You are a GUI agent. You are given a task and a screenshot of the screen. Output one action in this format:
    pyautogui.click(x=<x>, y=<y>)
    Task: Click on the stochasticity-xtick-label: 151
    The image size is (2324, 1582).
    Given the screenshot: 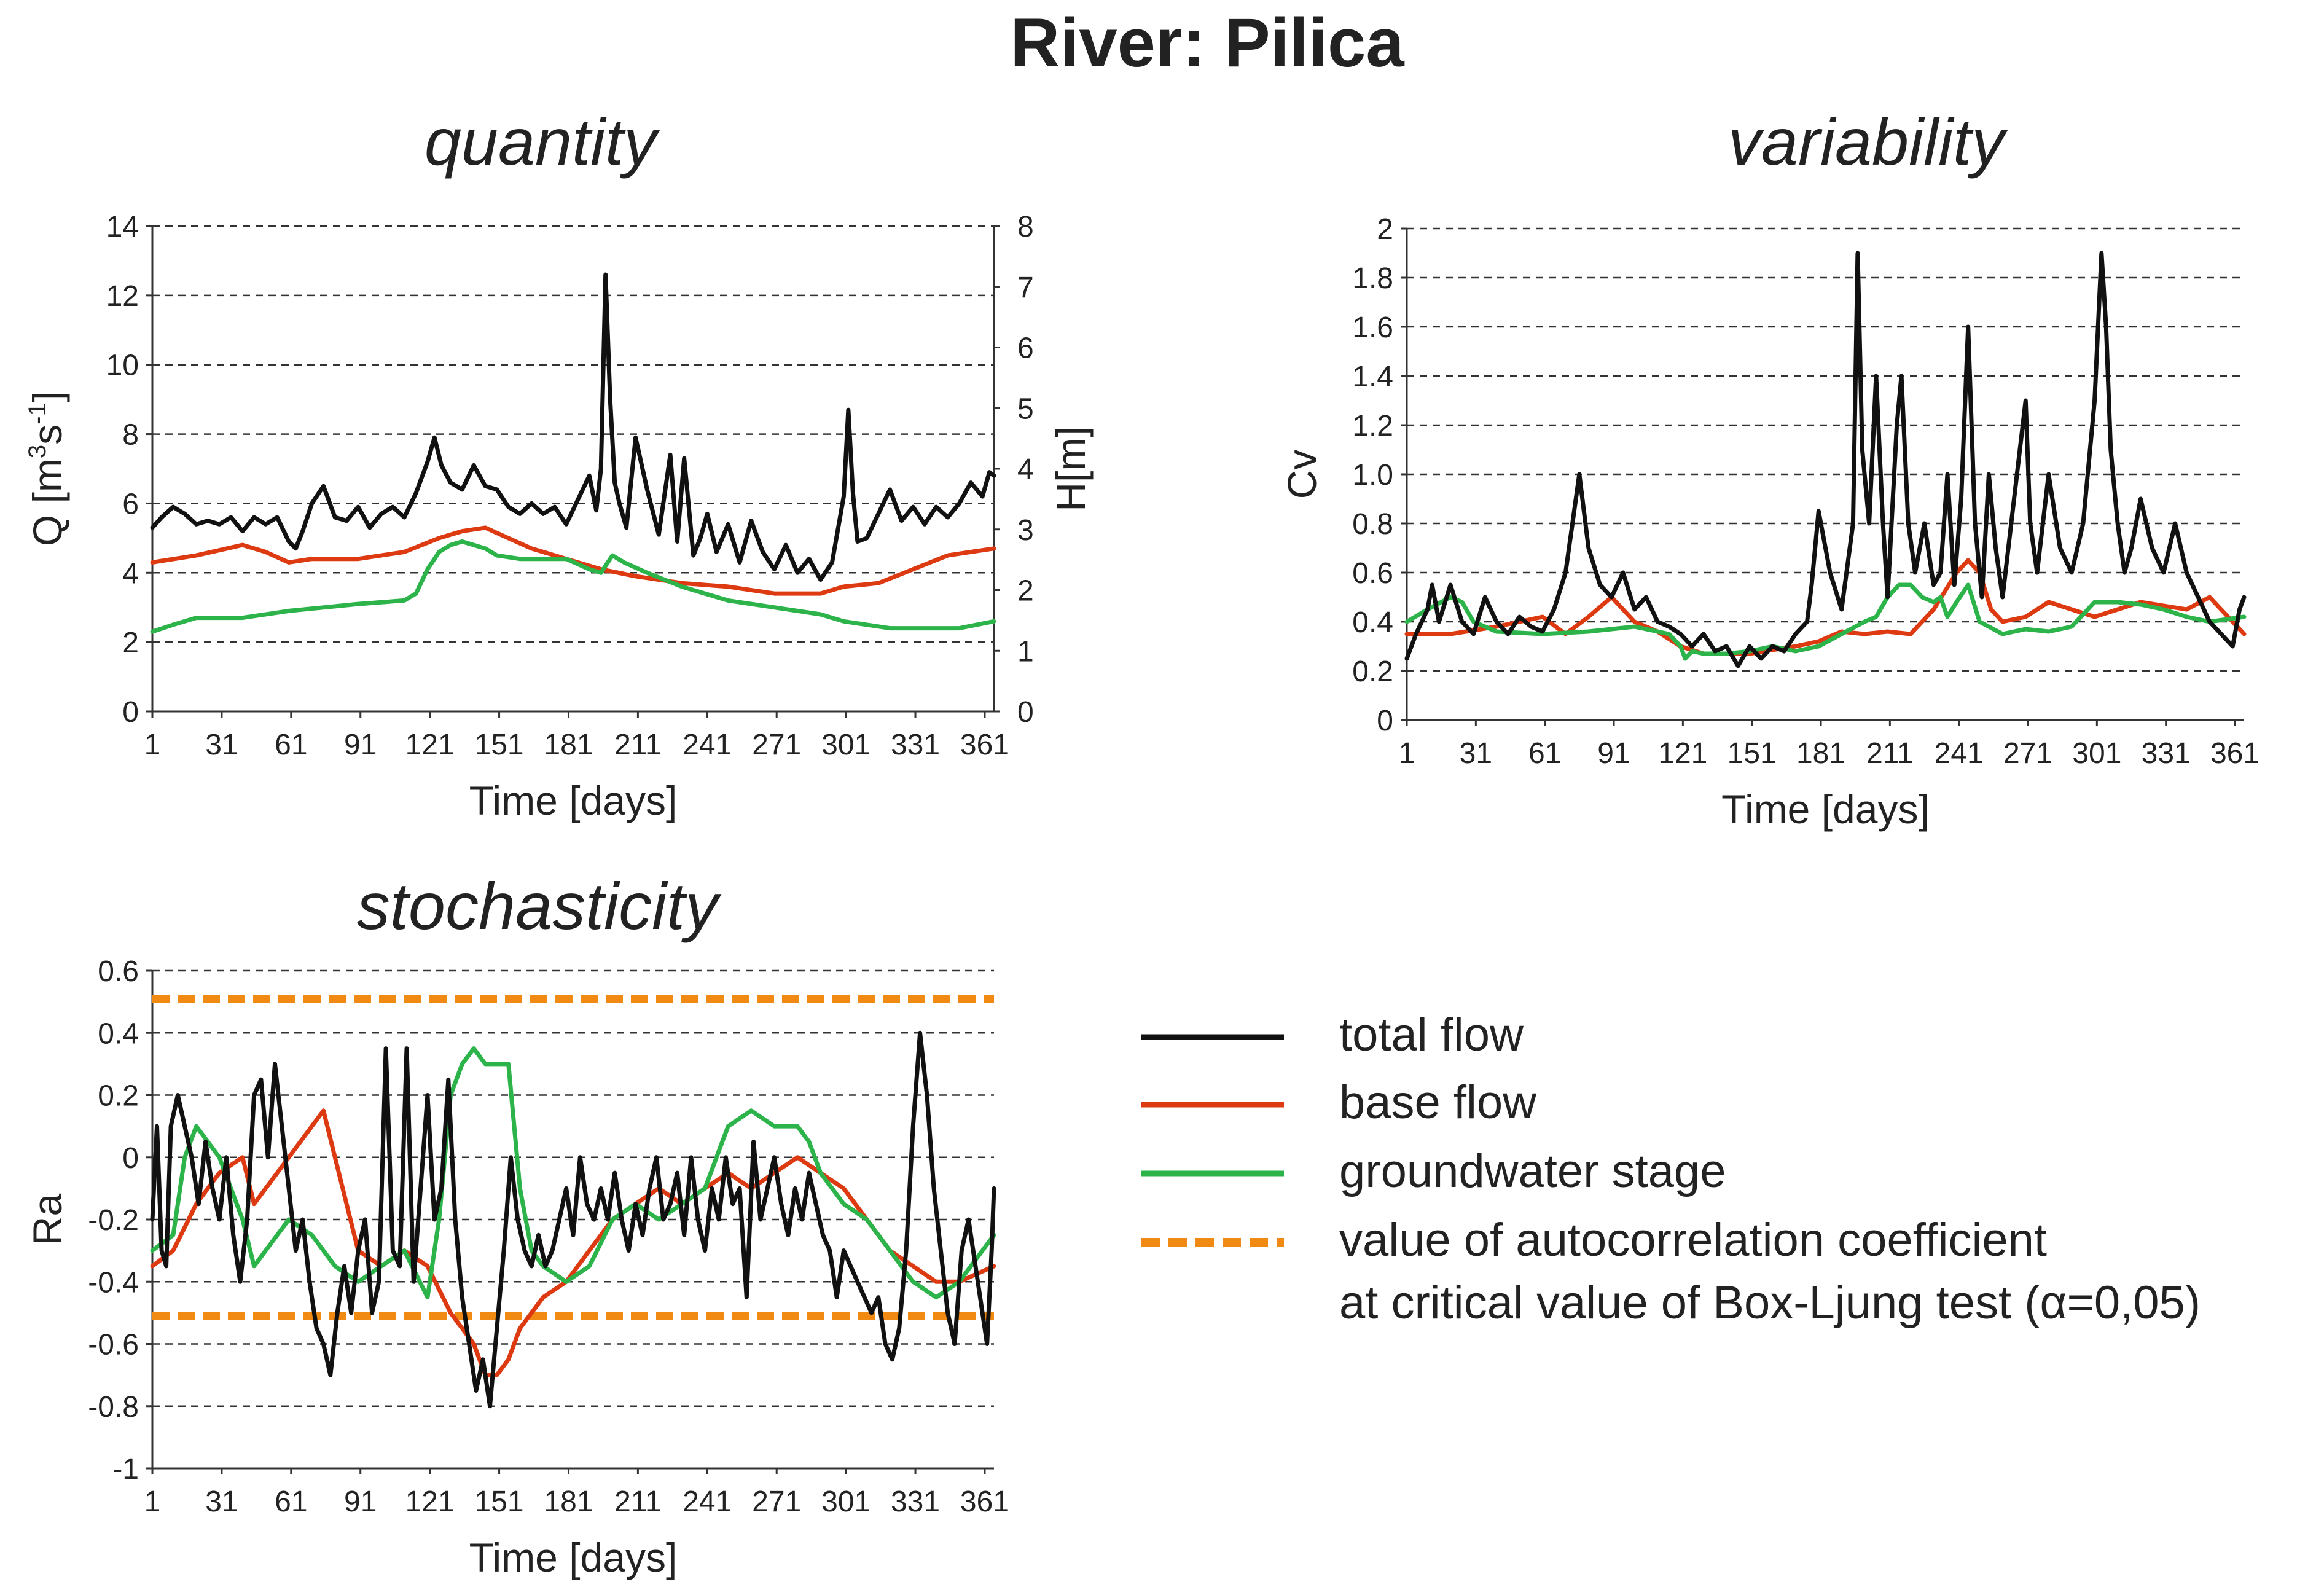 What is the action you would take?
    pyautogui.click(x=499, y=1502)
    